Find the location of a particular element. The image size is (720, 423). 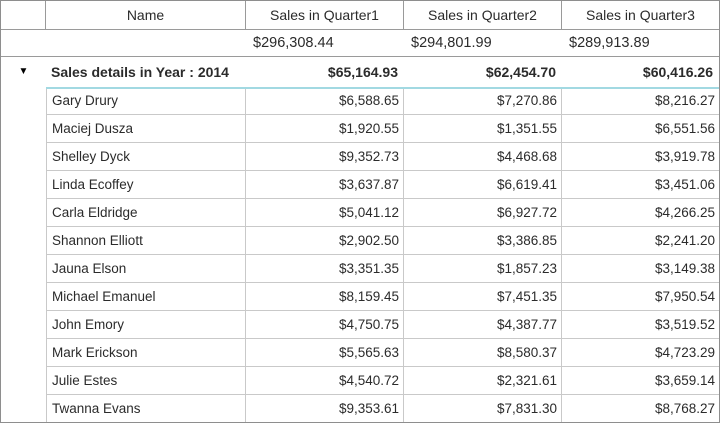

quarter1-cell: $4,540.72 is located at coordinates (325, 381).